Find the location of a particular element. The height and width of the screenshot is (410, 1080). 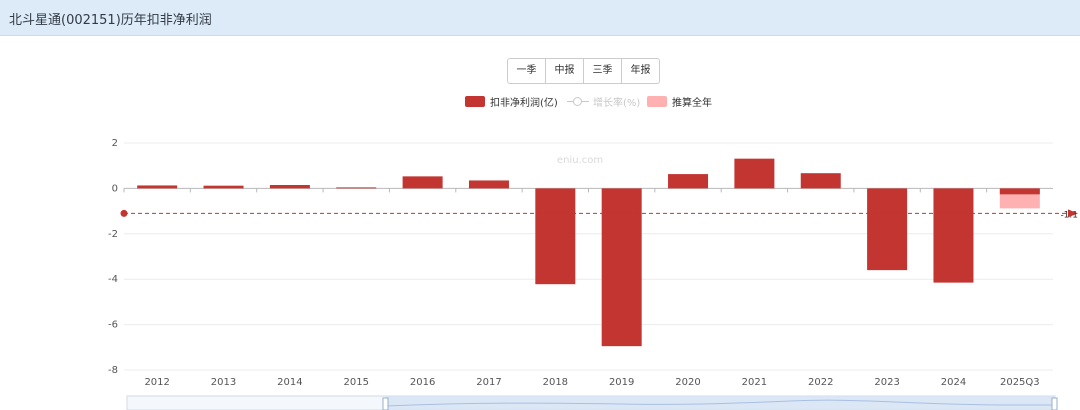

bar-2017 is located at coordinates (488, 184).